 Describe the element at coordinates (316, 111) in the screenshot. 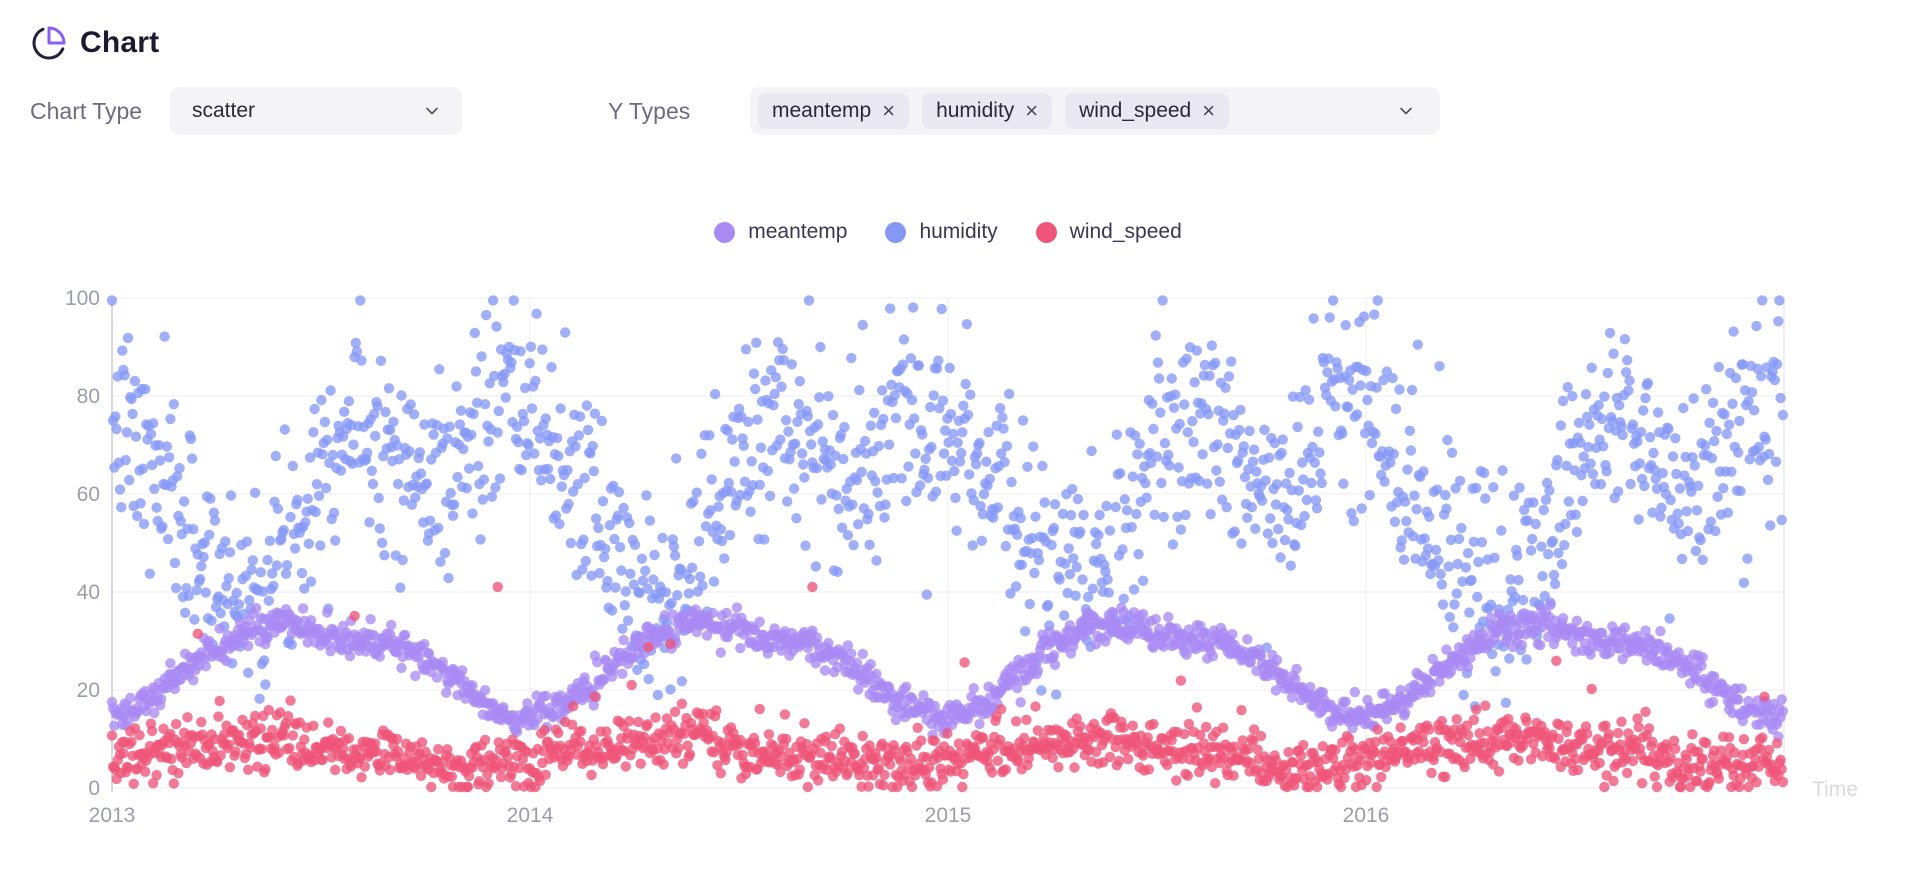

I see `chart-type-select: scatter` at that location.